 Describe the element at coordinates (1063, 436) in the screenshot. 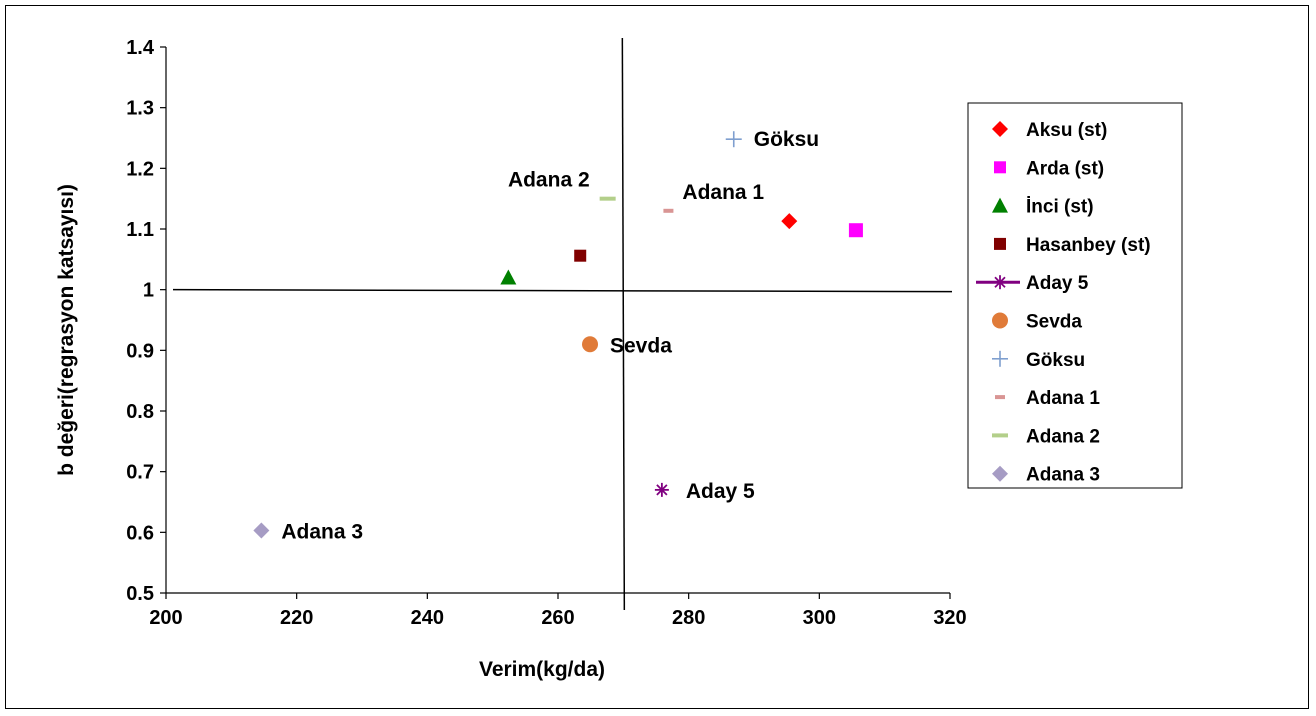

I see `legend-label-9: Adana 2` at that location.